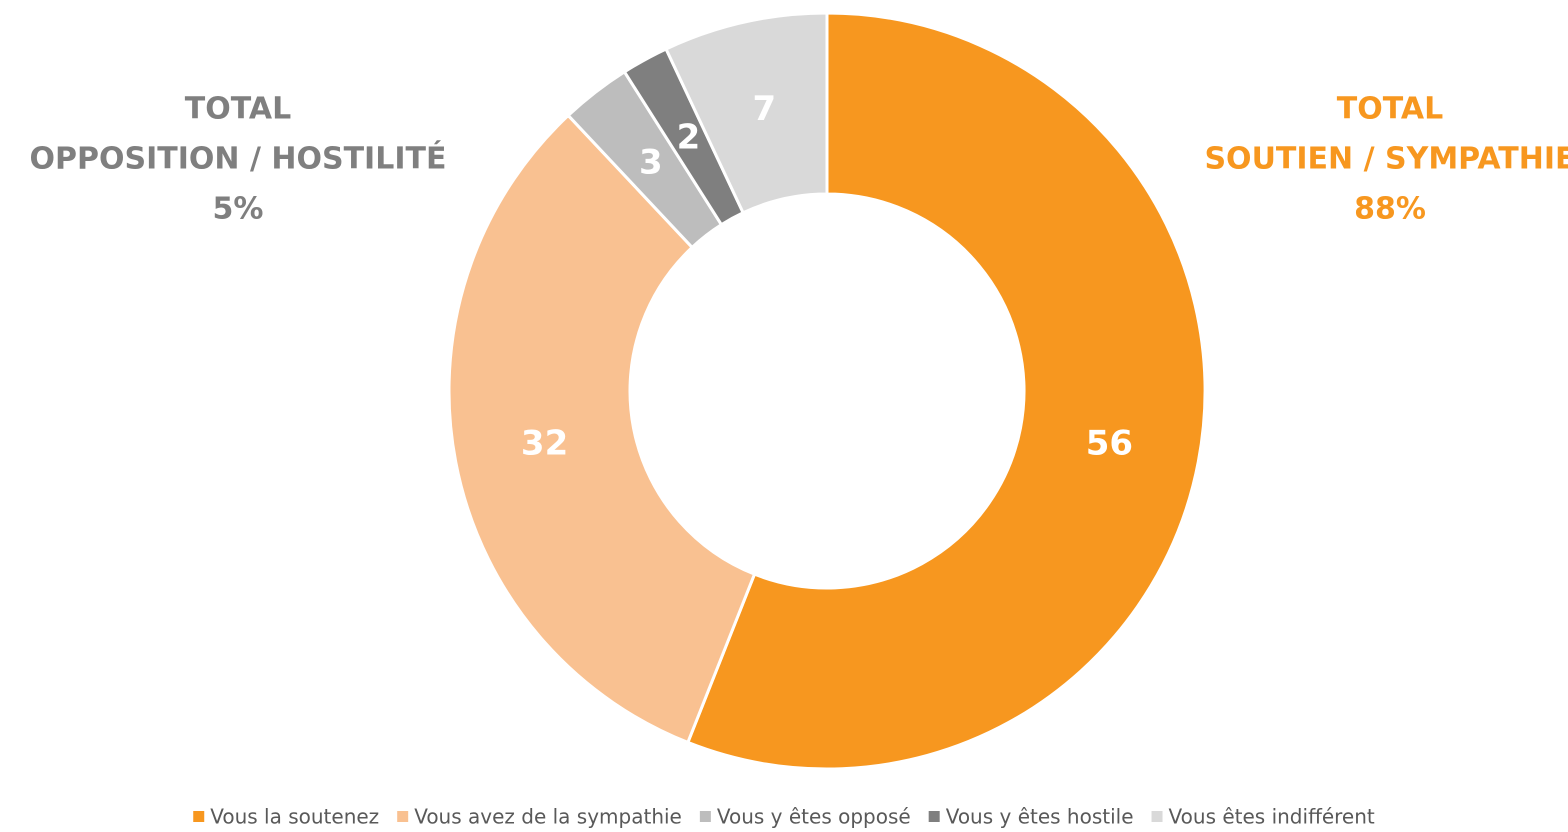  What do you see at coordinates (1272, 817) in the screenshot?
I see `legend-label: Vous êtes indifférent` at bounding box center [1272, 817].